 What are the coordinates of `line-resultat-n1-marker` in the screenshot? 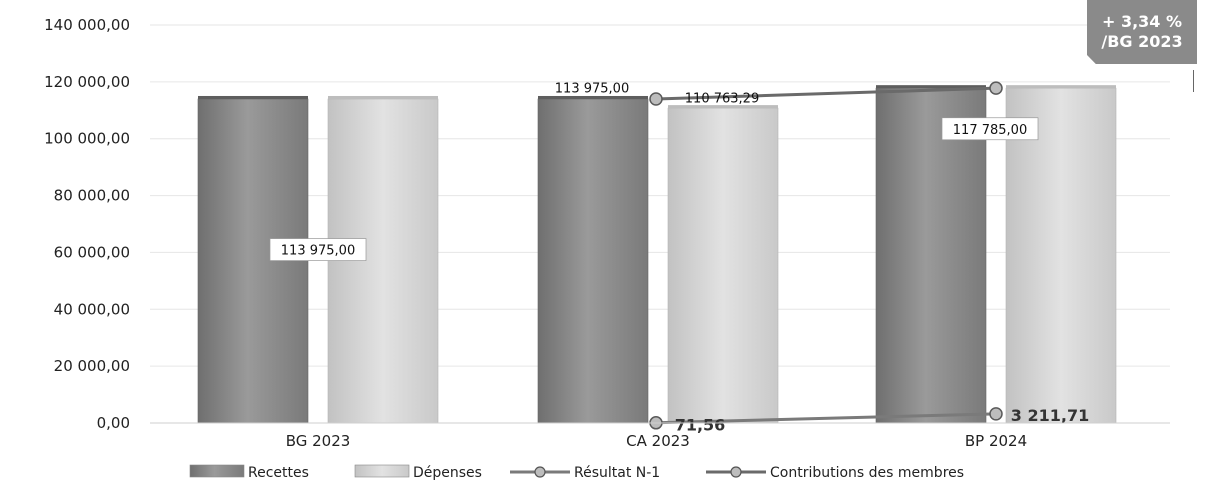 It's located at (996, 414).